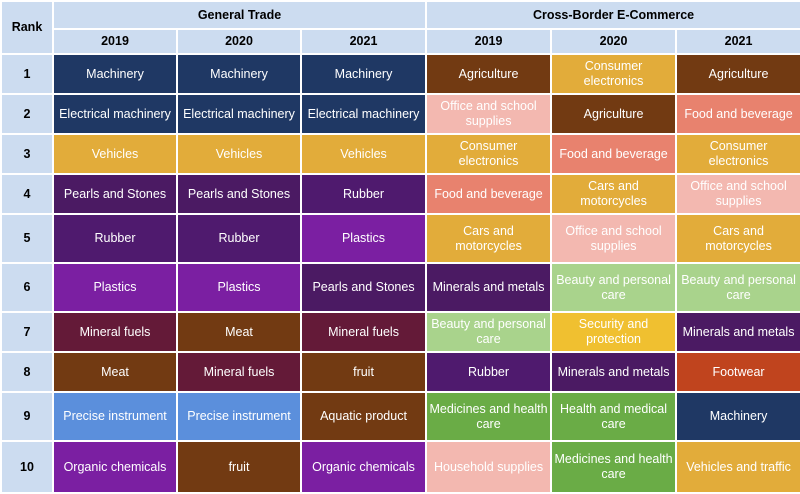  I want to click on category-cell: Vehicles and traffic, so click(737, 467).